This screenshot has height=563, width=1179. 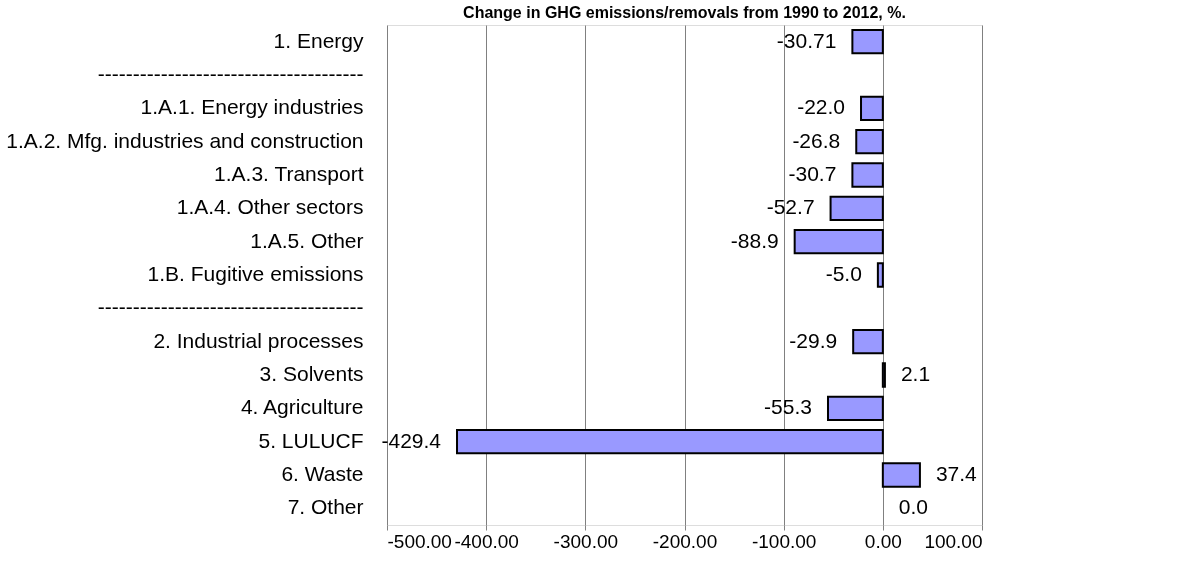 I want to click on y-tick-label: 6. Waste, so click(x=322, y=473).